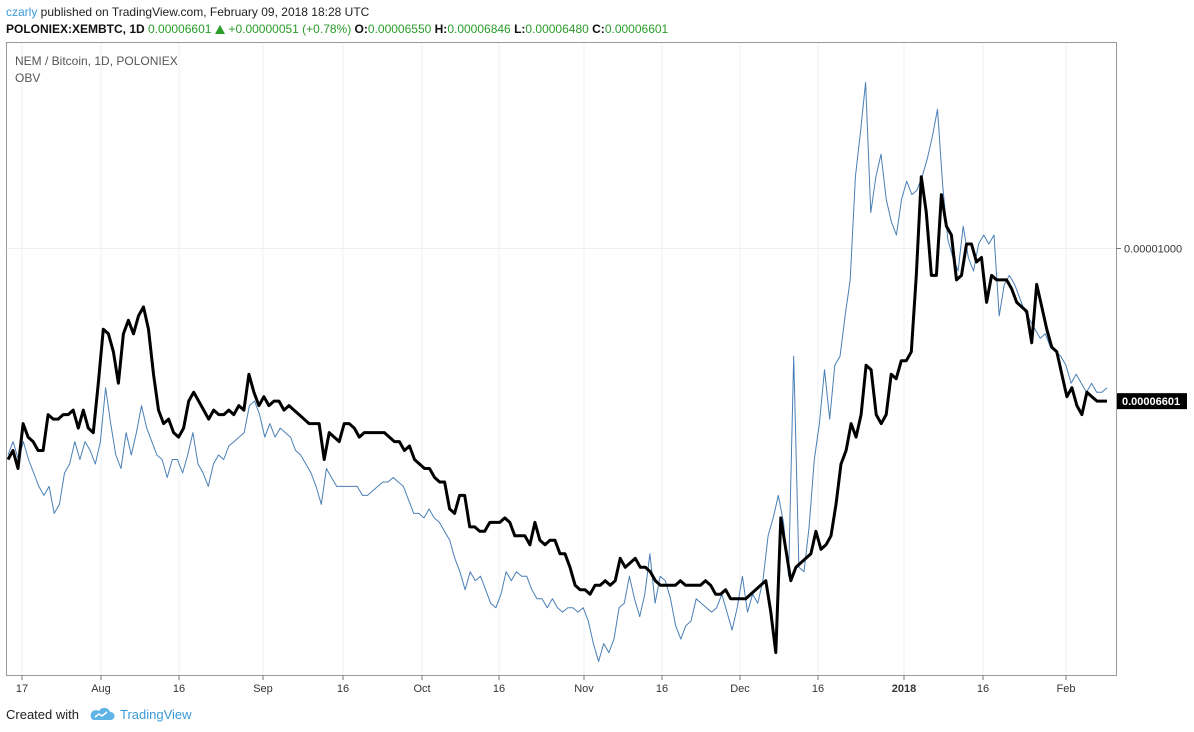 The height and width of the screenshot is (732, 1194). What do you see at coordinates (75, 29) in the screenshot?
I see `symbol-label: POLONIEX:XEMBTC, 1D` at bounding box center [75, 29].